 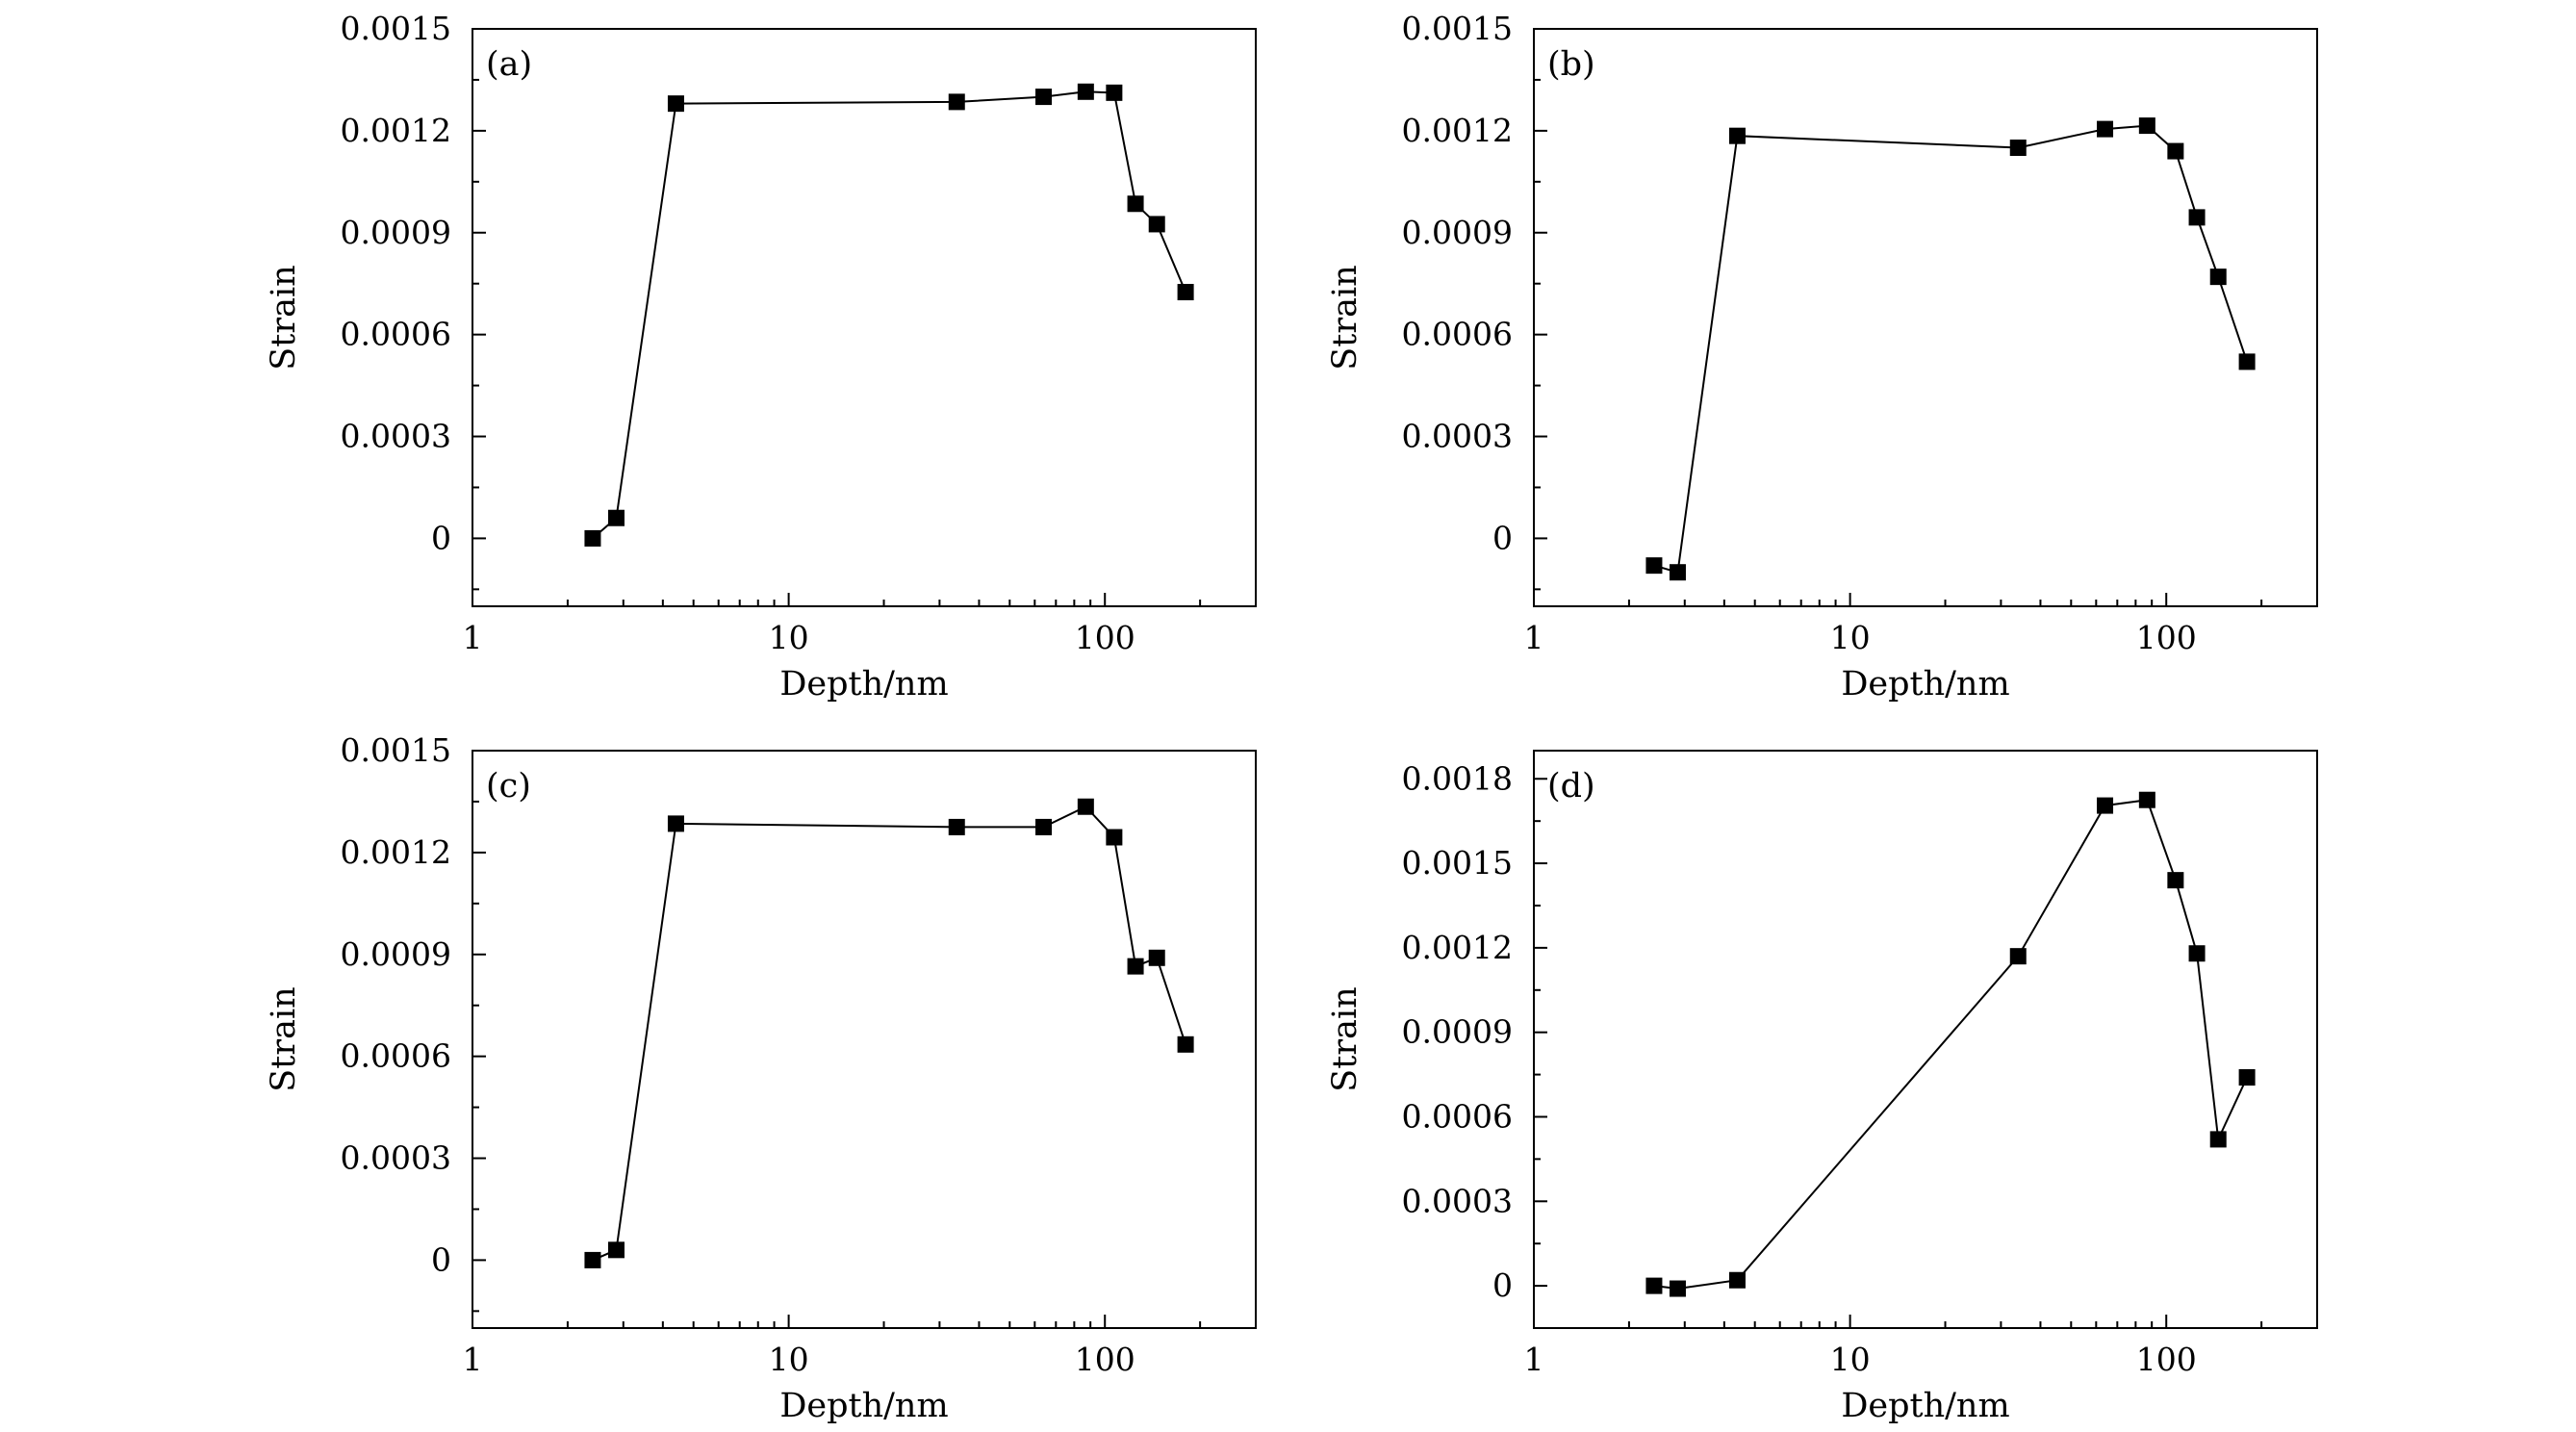 I want to click on panel-label: (d), so click(x=1571, y=786).